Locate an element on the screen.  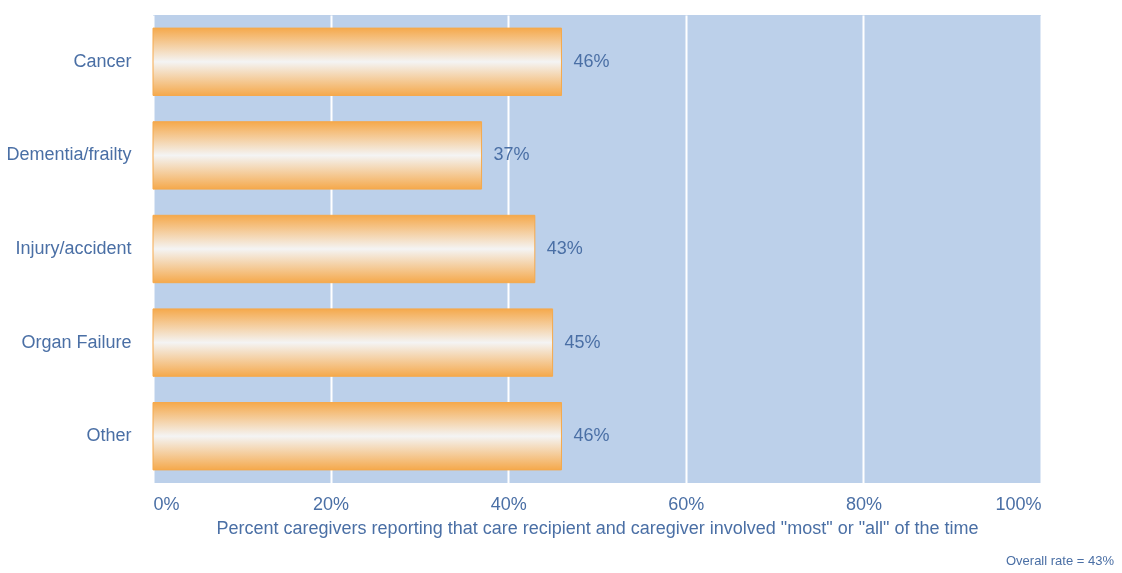
y-tick-label: Dementia/frailty is located at coordinates (69, 154).